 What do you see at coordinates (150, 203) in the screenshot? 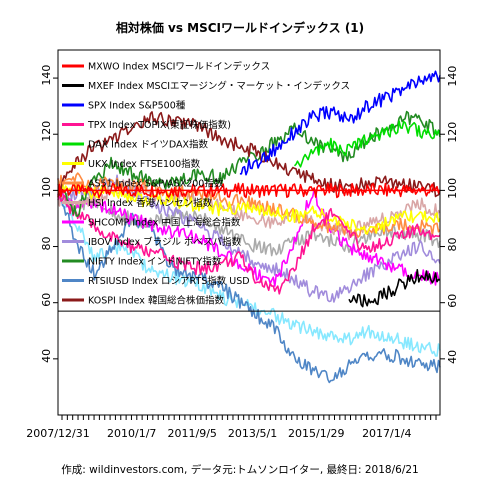
I see `legend-label-7: HSI Index 香港ハンセン指数` at bounding box center [150, 203].